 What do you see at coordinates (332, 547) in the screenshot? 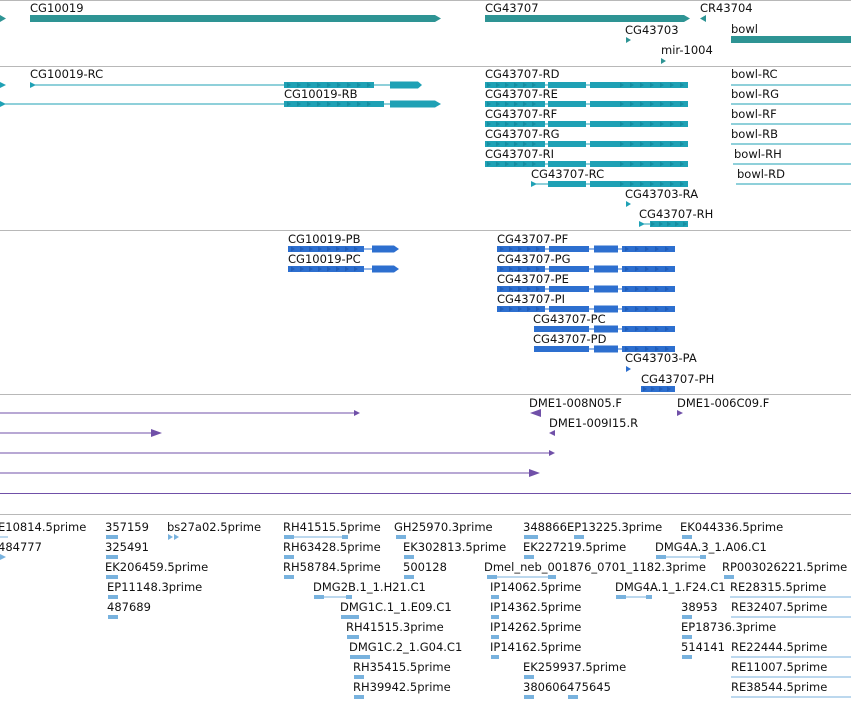
I see `est-label: RH63428.5prime` at bounding box center [332, 547].